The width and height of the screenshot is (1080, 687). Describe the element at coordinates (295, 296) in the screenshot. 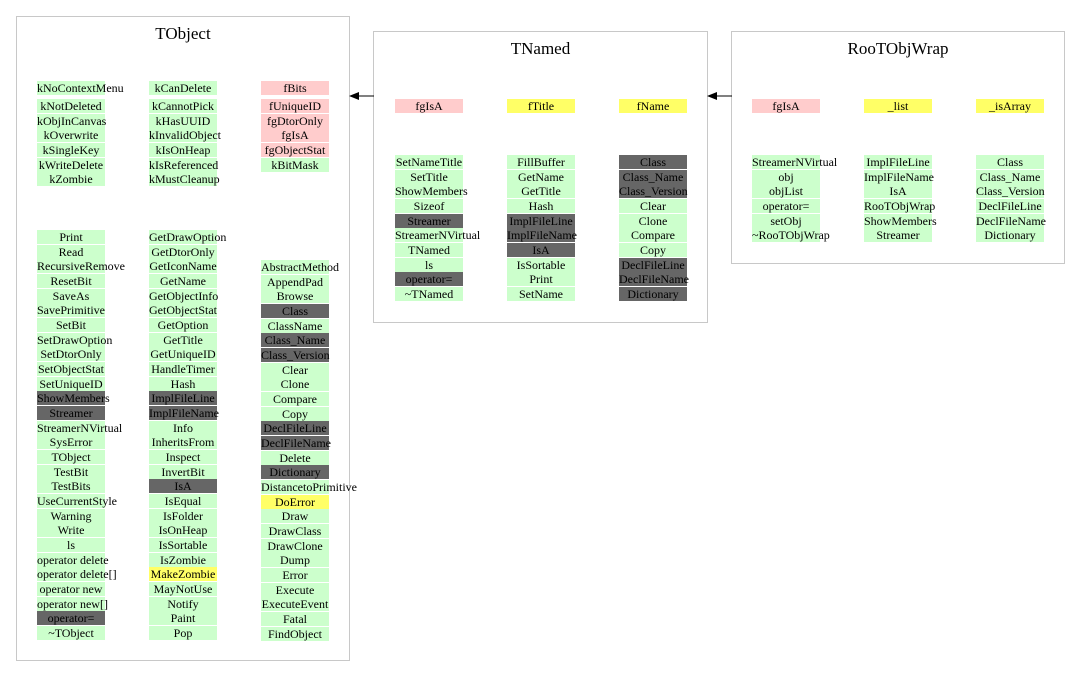

I see `member-name: Browse` at that location.